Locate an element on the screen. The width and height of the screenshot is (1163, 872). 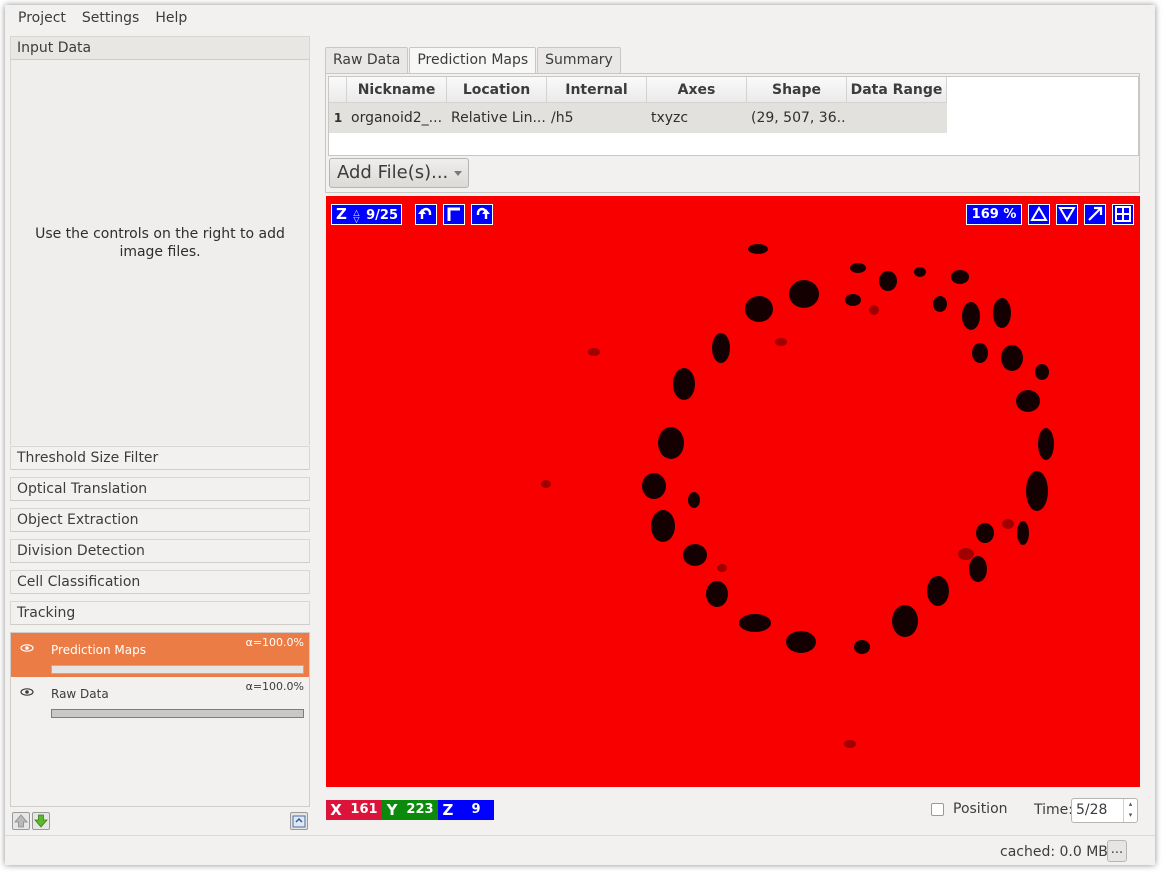
time-spinbox: 5/28 ▴ ▾ is located at coordinates (1104, 810).